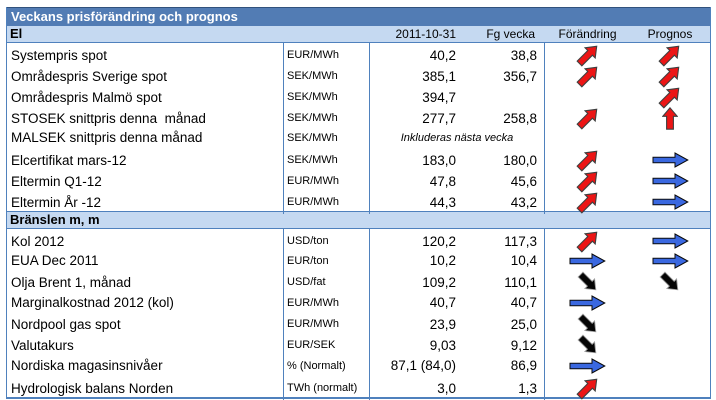  I want to click on row-value-prev-week: 117,3, so click(501, 241).